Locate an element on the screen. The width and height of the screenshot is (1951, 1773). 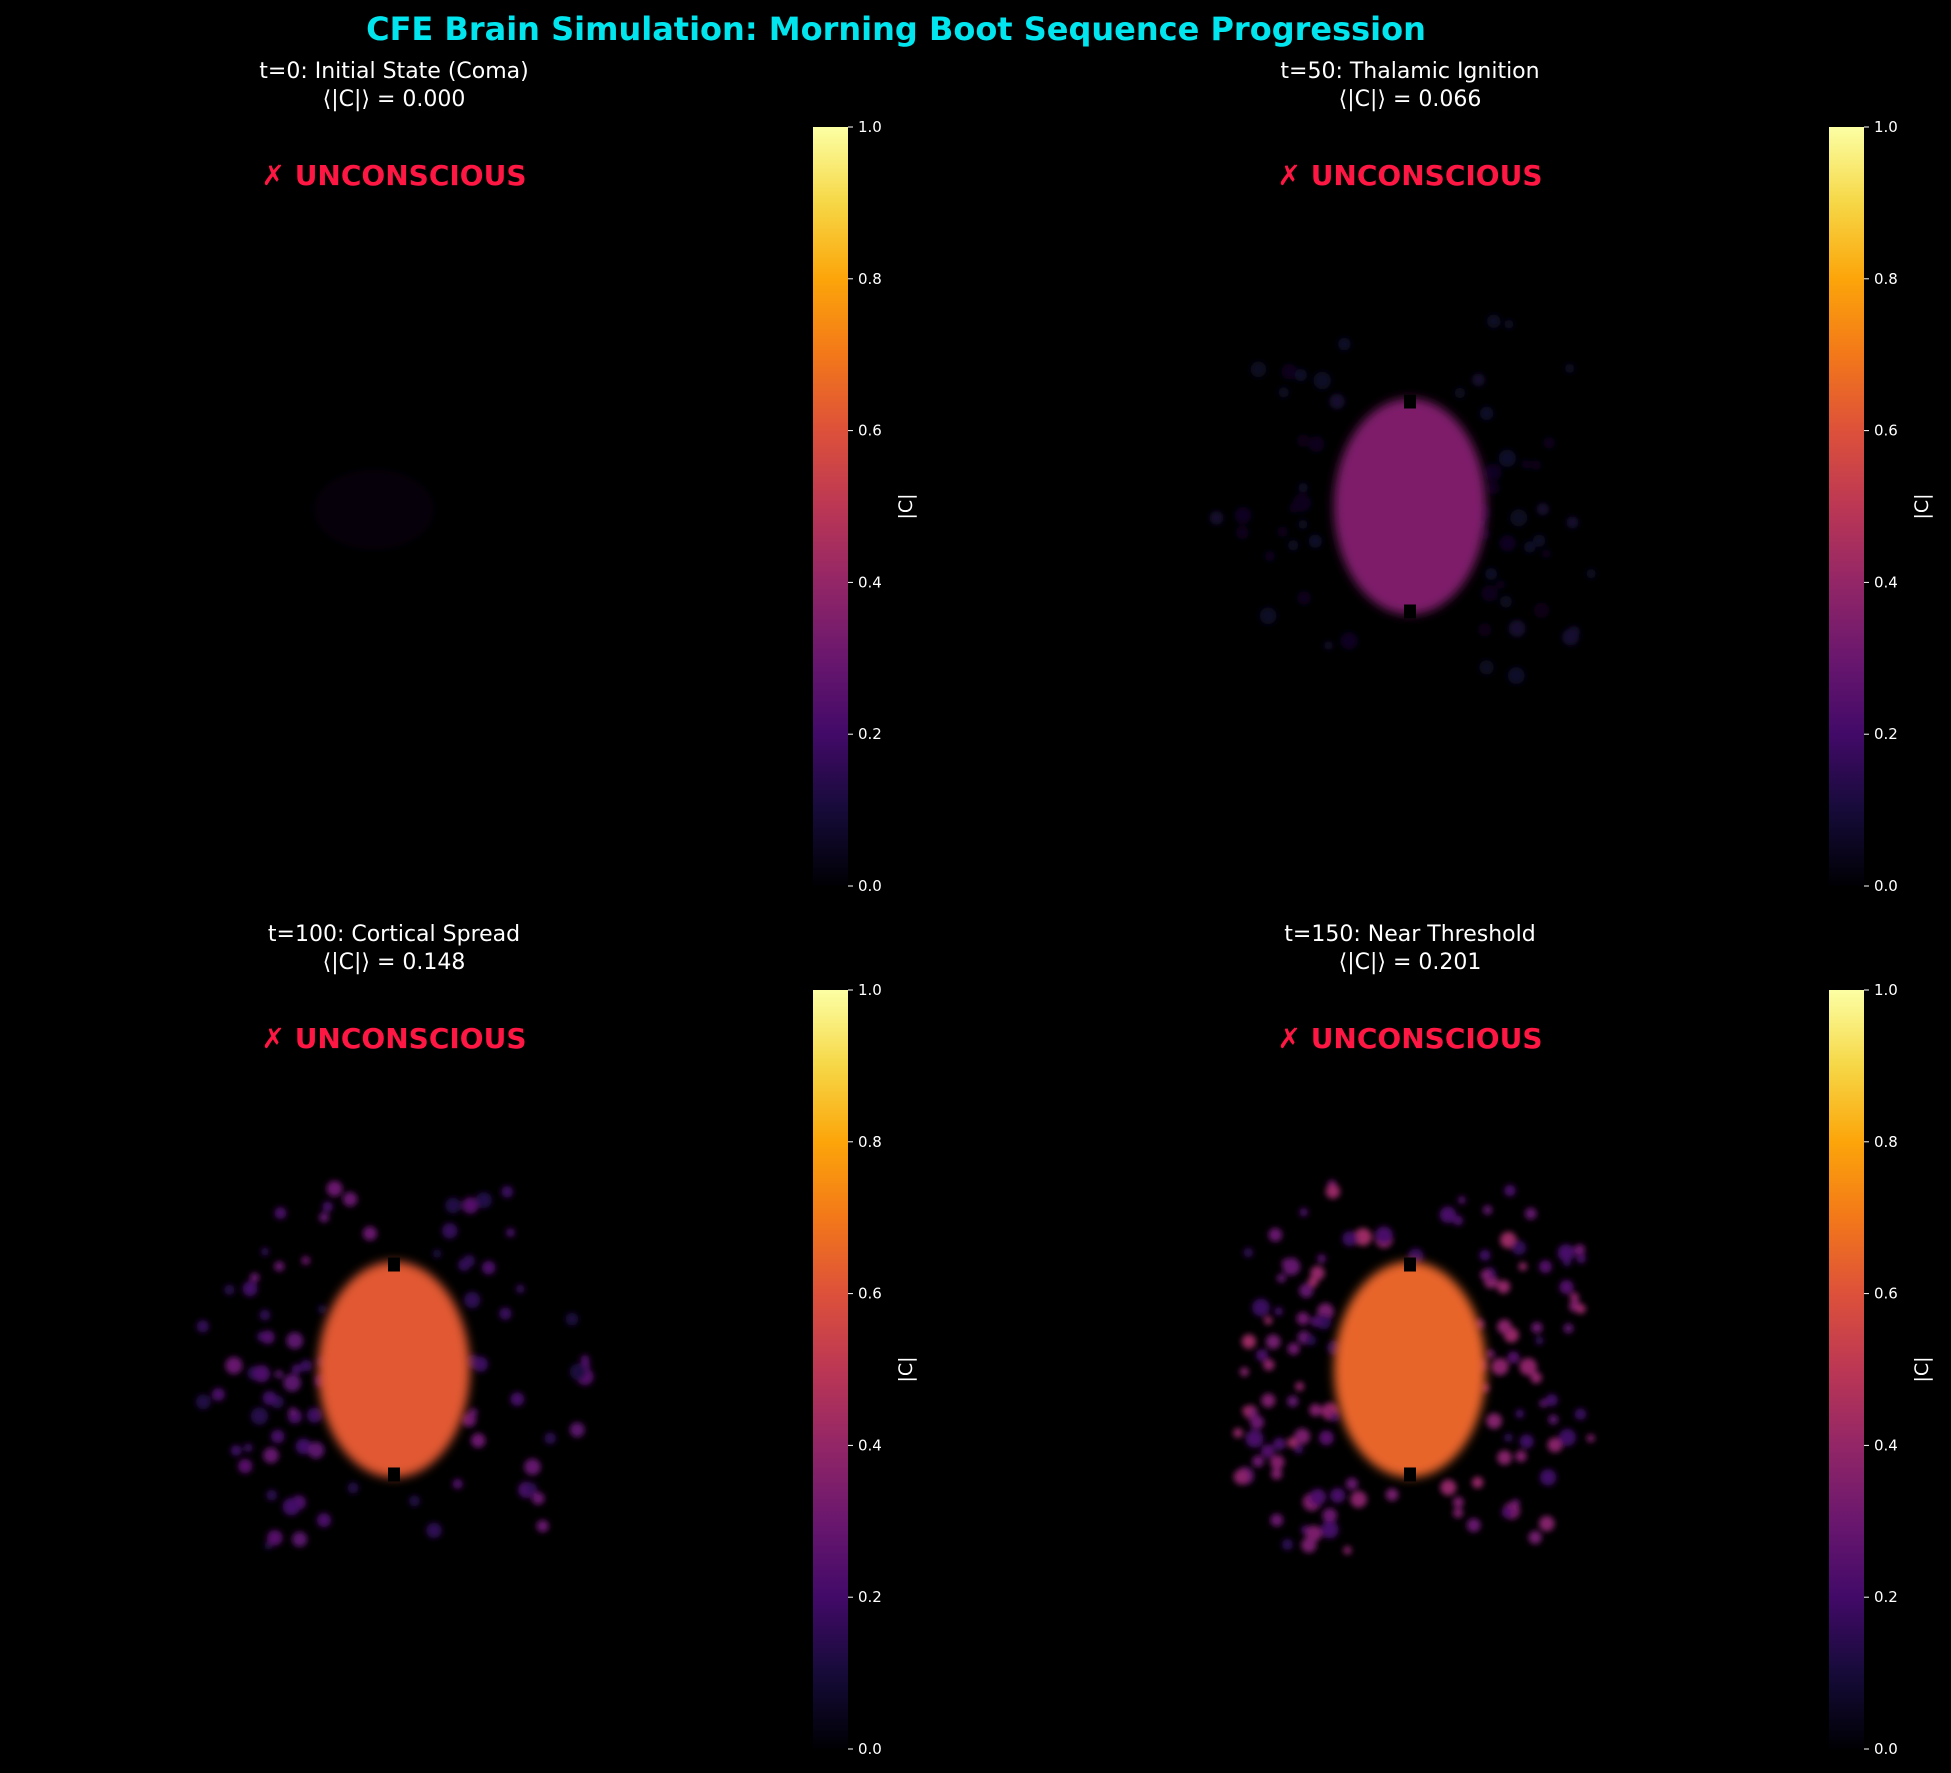
colorbar-tick-label: 0.0 is located at coordinates (870, 886).